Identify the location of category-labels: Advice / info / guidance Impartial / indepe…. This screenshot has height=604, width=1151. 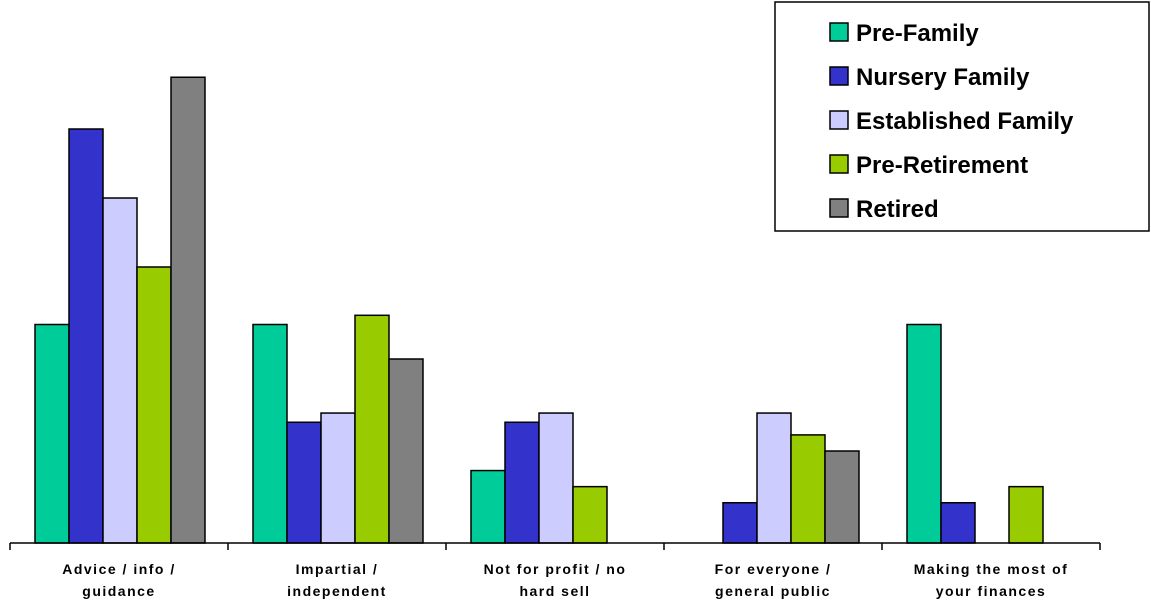
(565, 580).